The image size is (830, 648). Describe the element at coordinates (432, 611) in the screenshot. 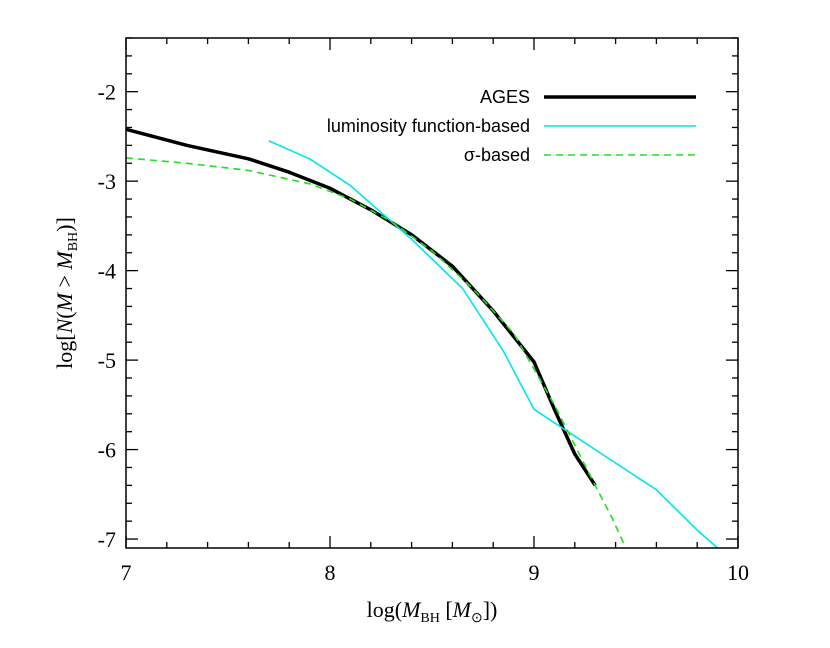

I see `x-axis-label: log(MBH [M⊙])` at that location.